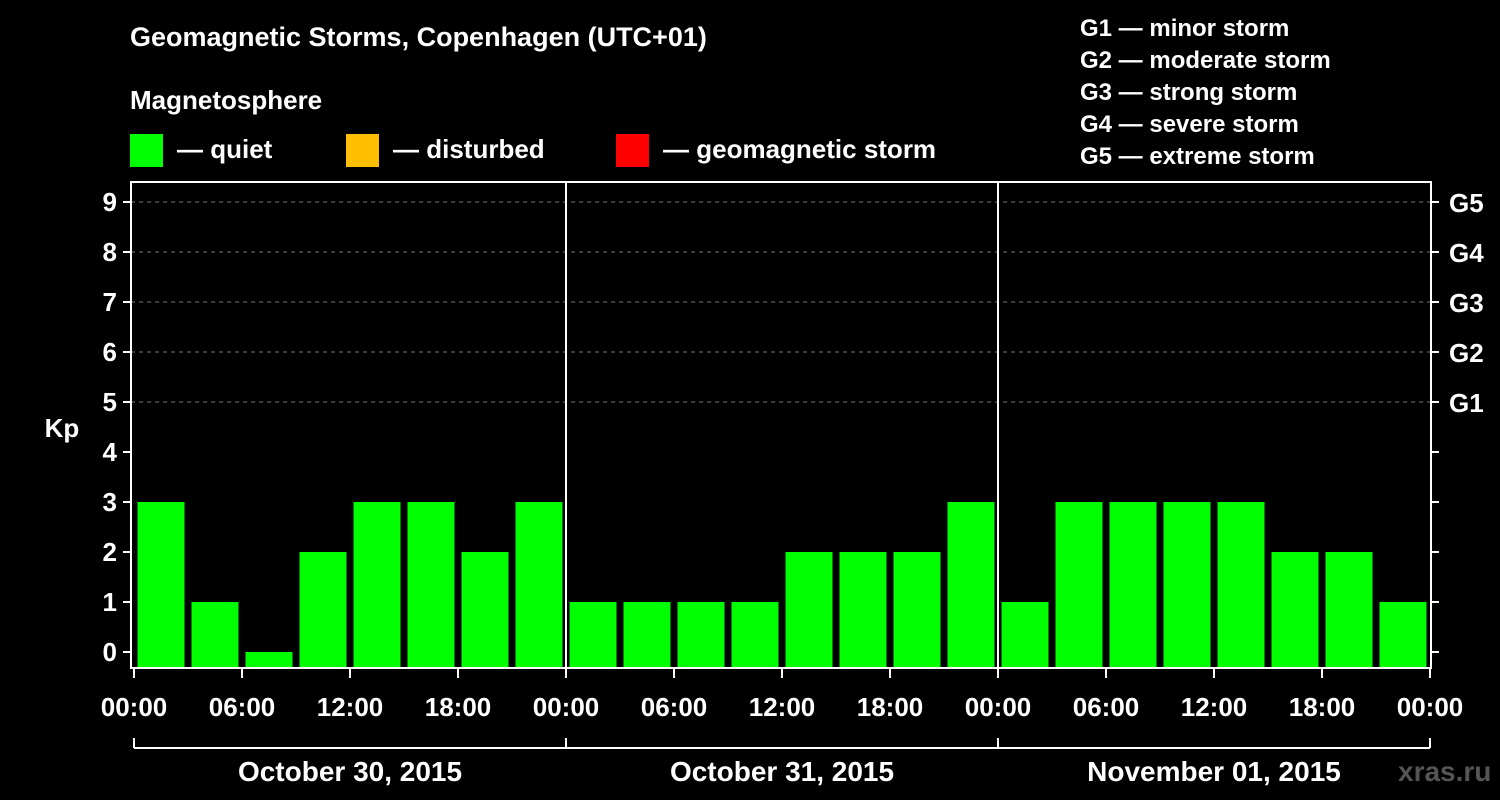 This screenshot has height=800, width=1500. I want to click on x-tick-label-4: 00:00, so click(566, 707).